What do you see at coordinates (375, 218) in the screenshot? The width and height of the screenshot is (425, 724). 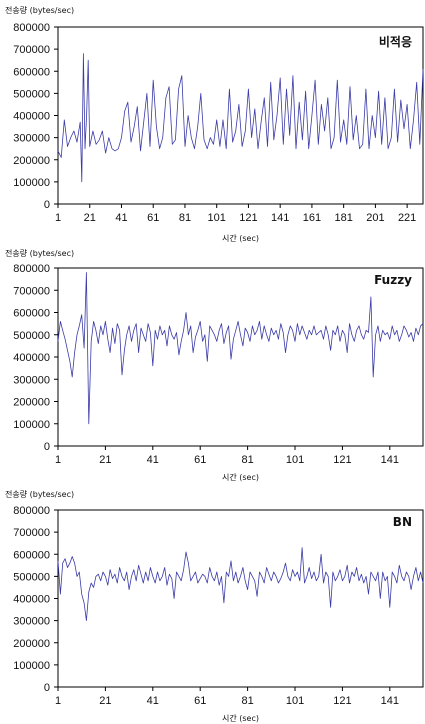 I see `x-tick-label: 201` at bounding box center [375, 218].